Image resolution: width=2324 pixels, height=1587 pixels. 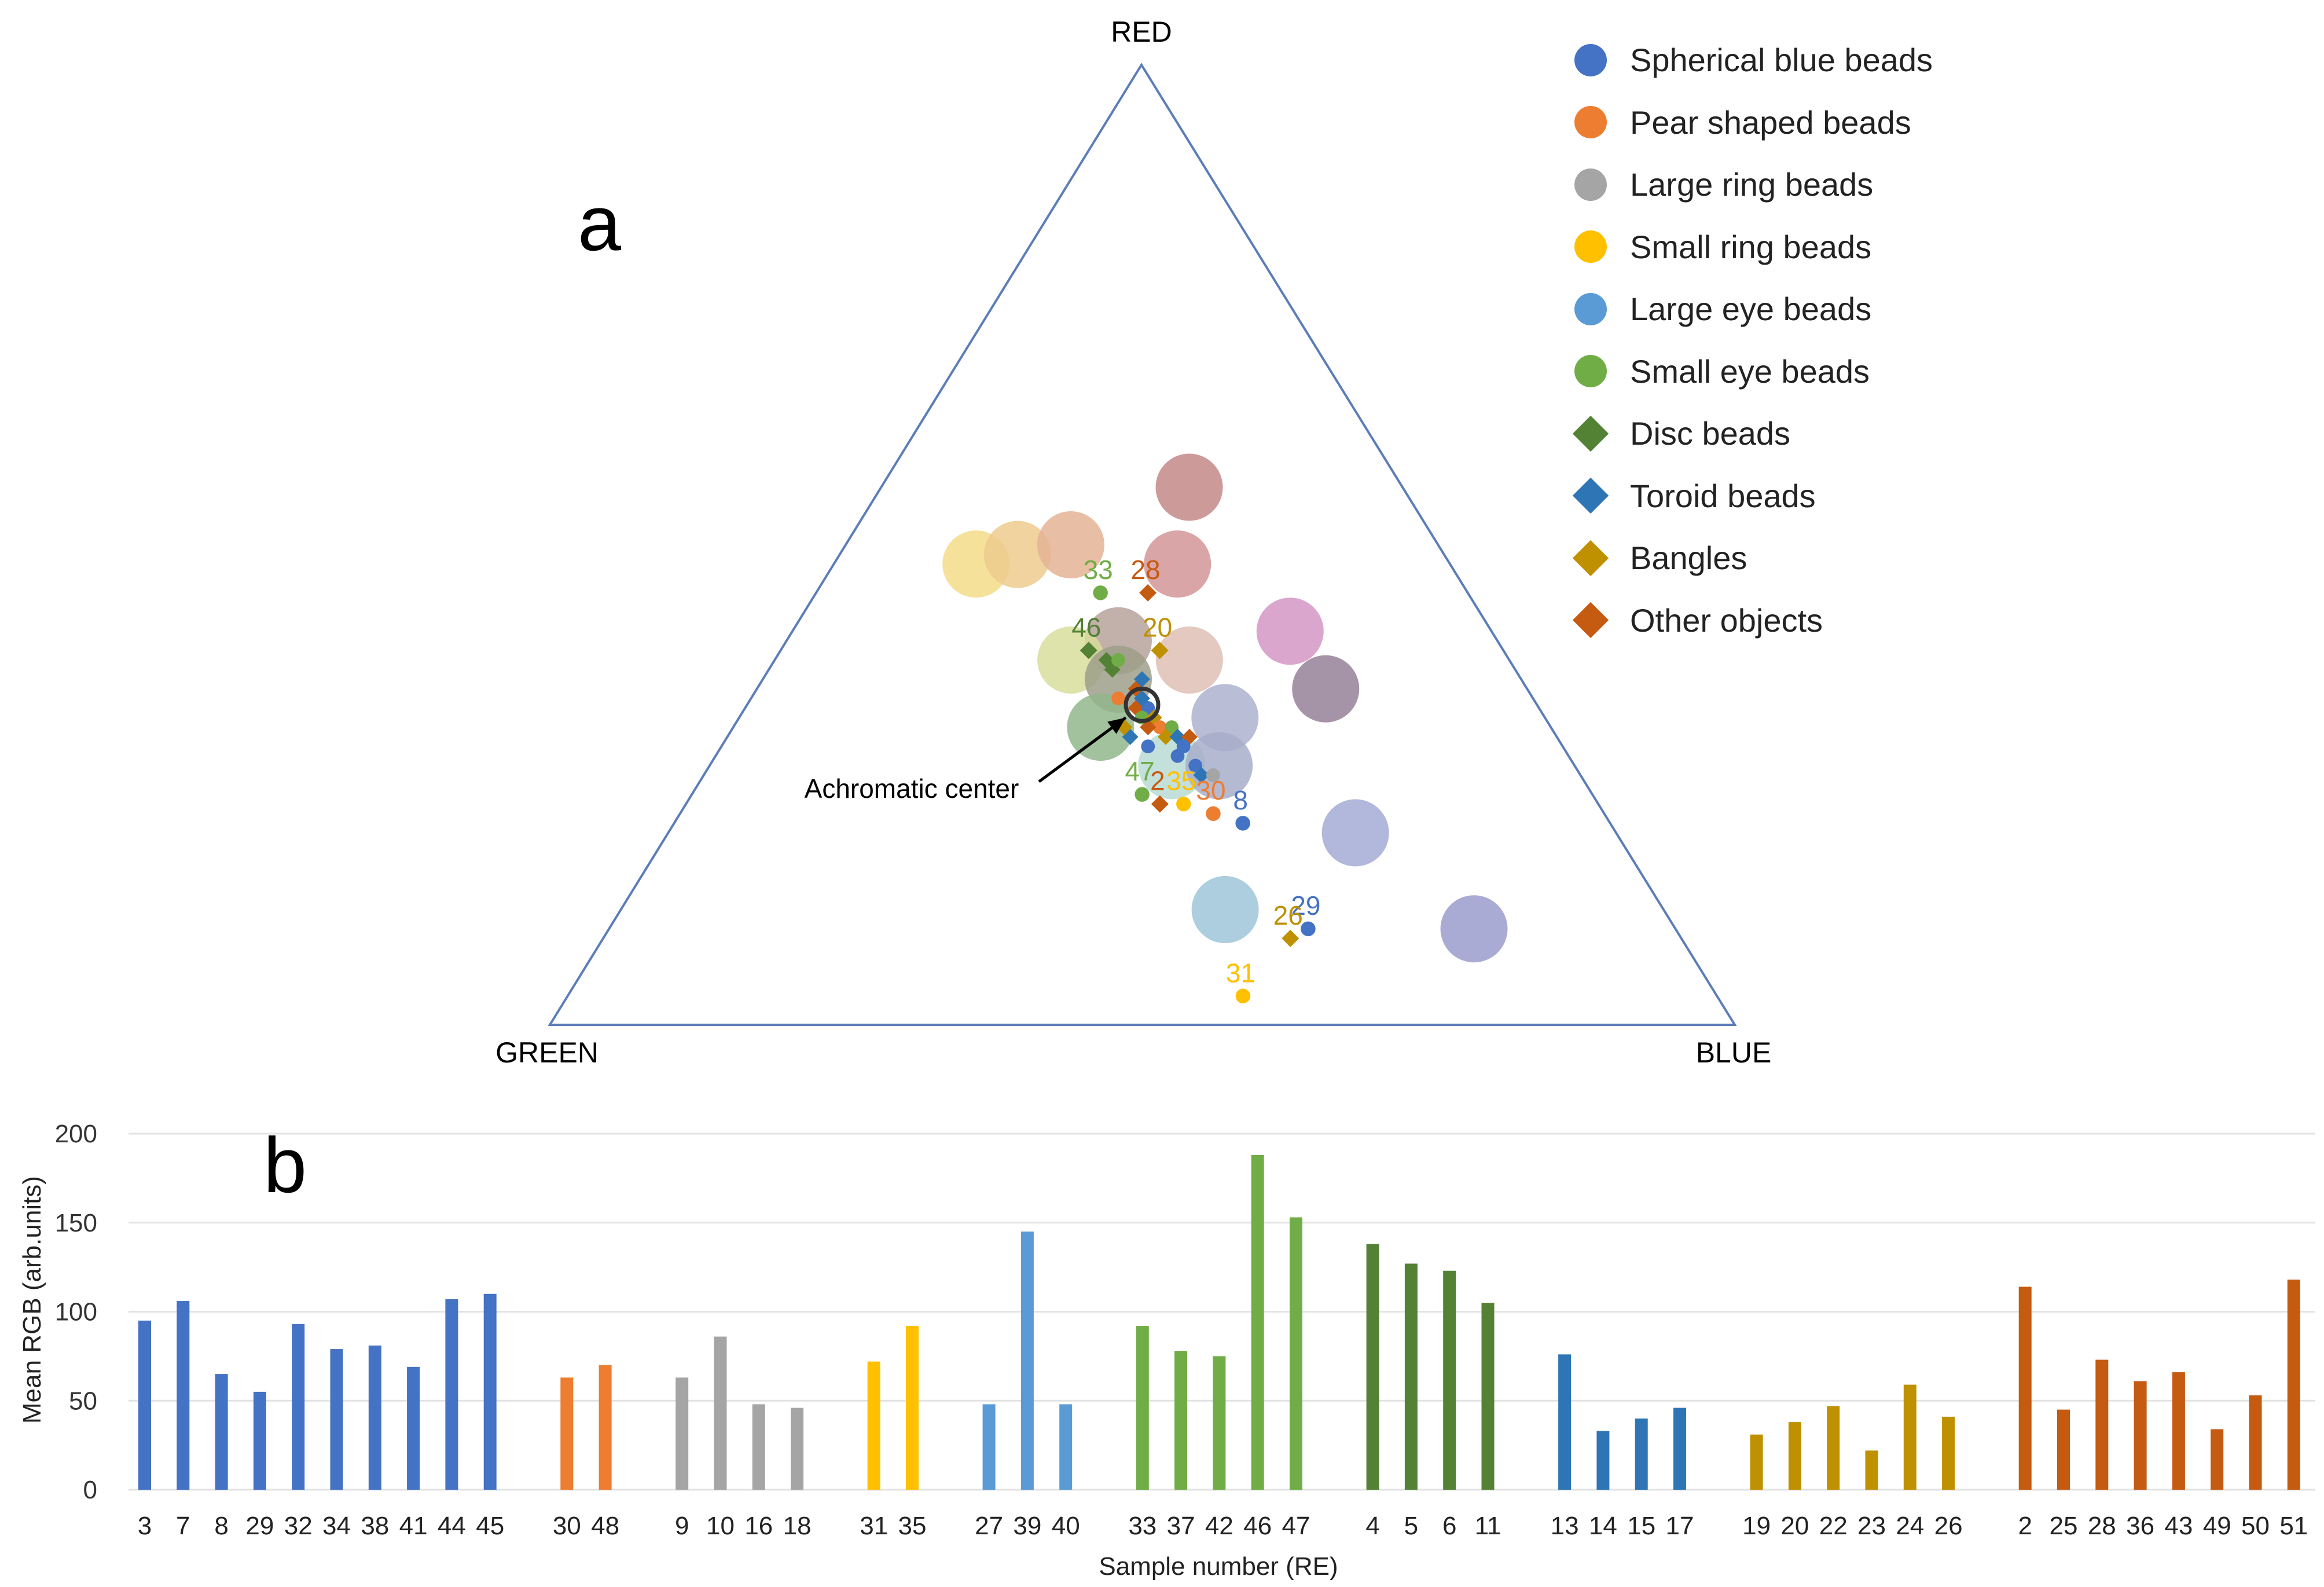 I want to click on x-tick-label-41: 41, so click(x=414, y=1526).